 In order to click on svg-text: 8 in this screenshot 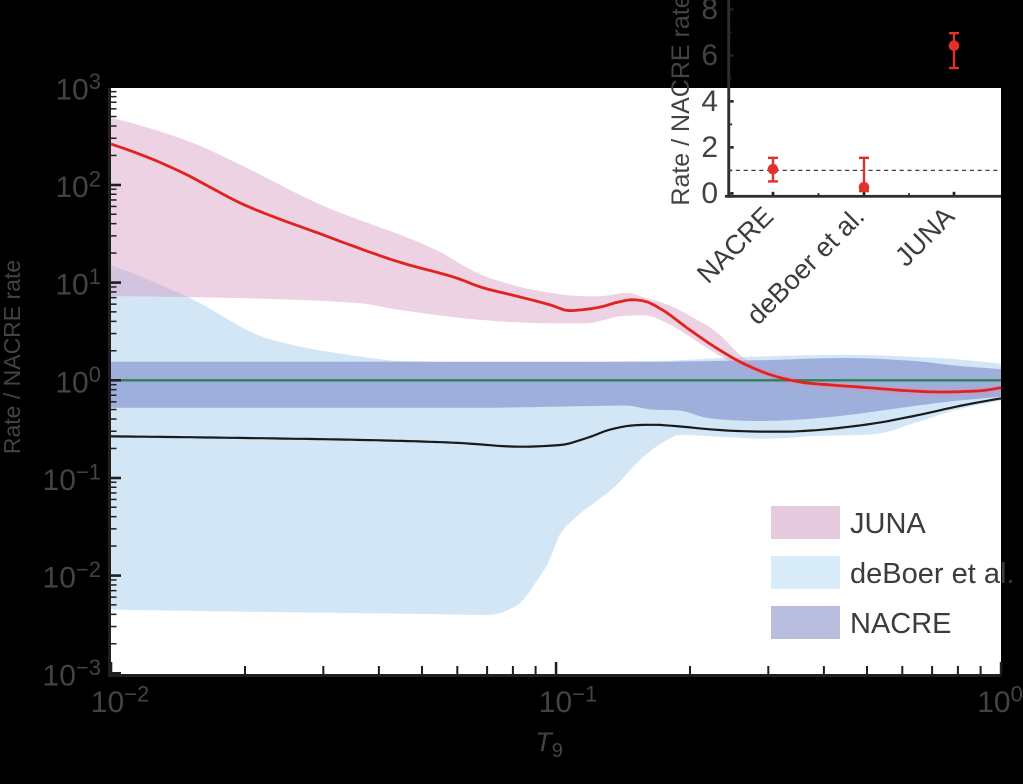, I will do `click(709, 13)`.